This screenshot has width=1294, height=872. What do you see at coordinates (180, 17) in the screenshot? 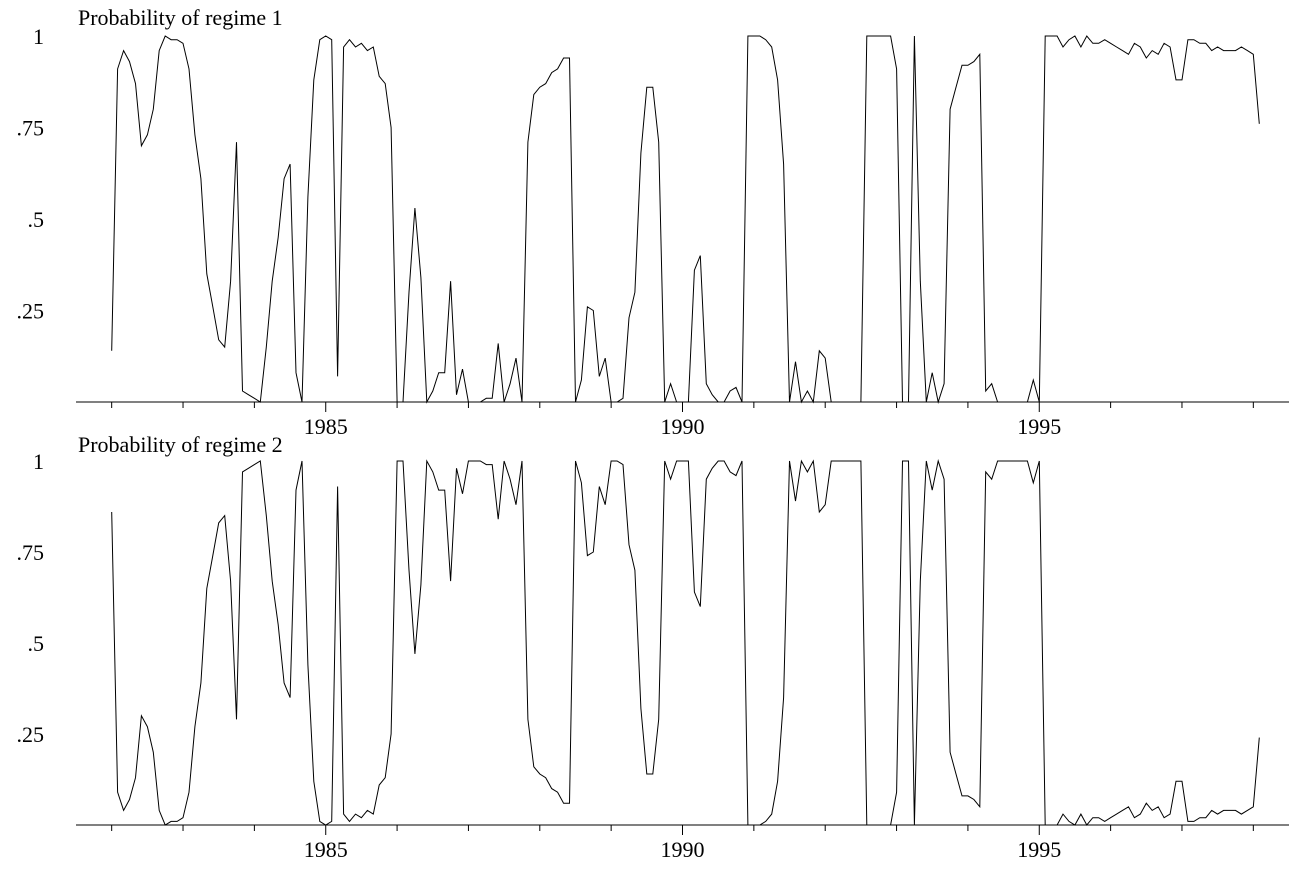
I see `panel-title-regime-1: Probability of regime 1` at bounding box center [180, 17].